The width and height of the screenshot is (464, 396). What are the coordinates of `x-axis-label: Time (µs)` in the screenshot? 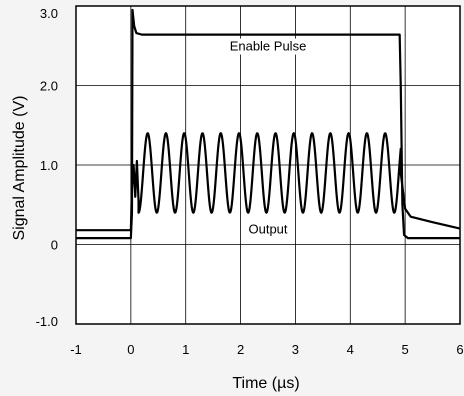 It's located at (265, 383).